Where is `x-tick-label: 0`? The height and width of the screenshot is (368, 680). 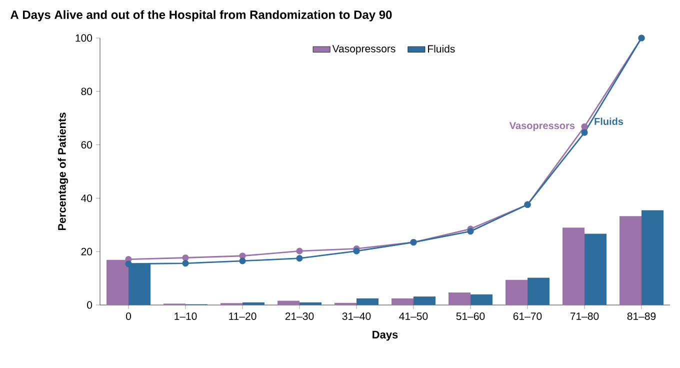
x-tick-label: 0 is located at coordinates (129, 316).